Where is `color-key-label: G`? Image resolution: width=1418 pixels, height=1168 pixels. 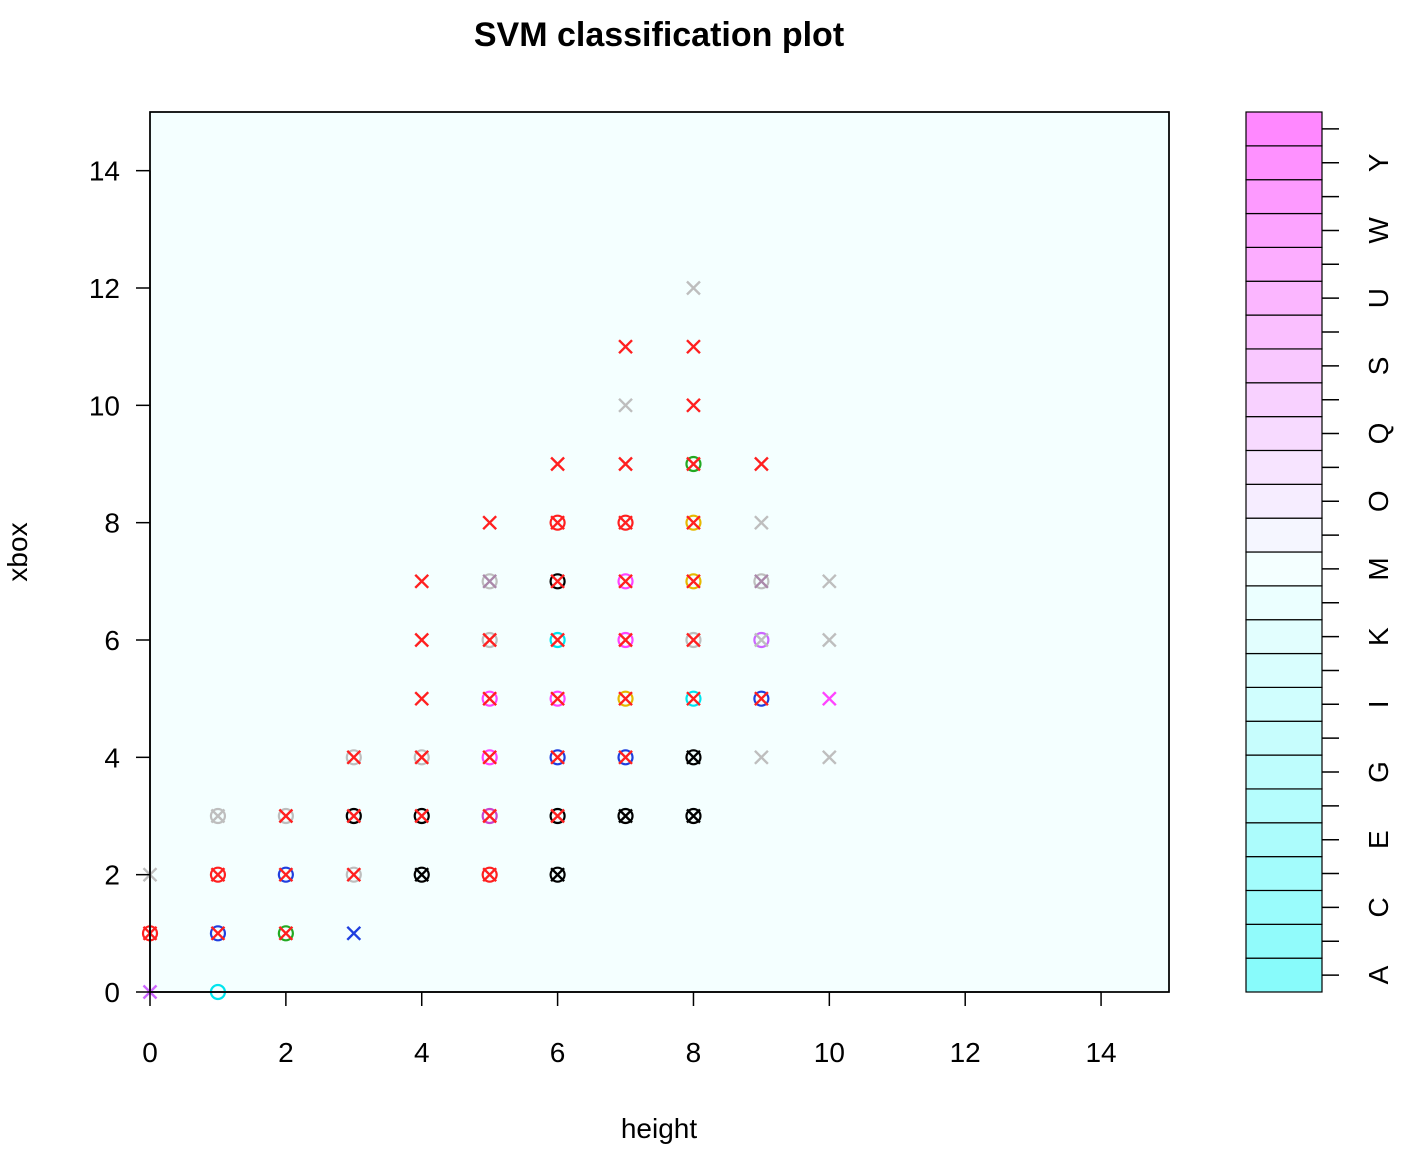 color-key-label: G is located at coordinates (1378, 772).